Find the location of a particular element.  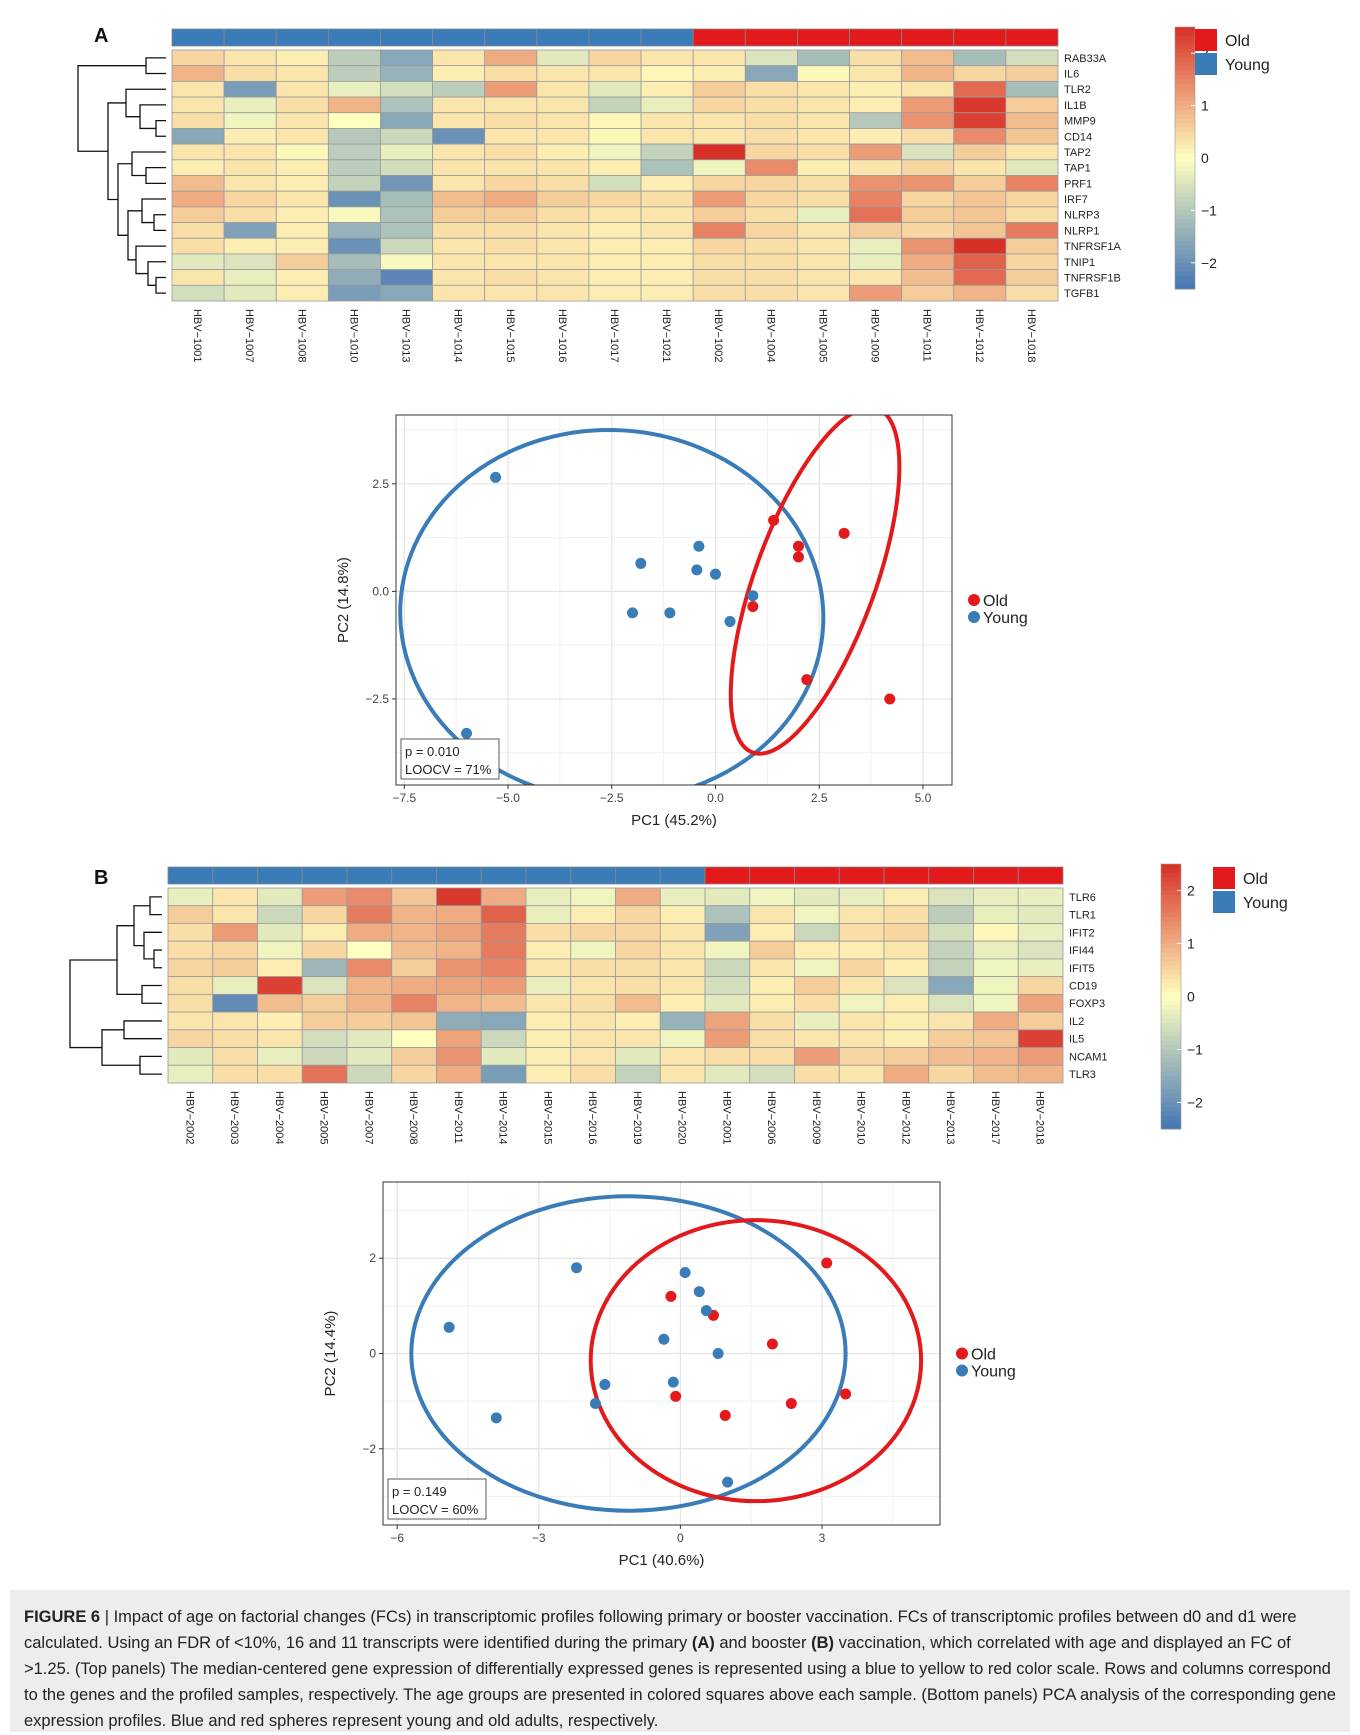

color-scale-tick-label: 0 is located at coordinates (1205, 158).